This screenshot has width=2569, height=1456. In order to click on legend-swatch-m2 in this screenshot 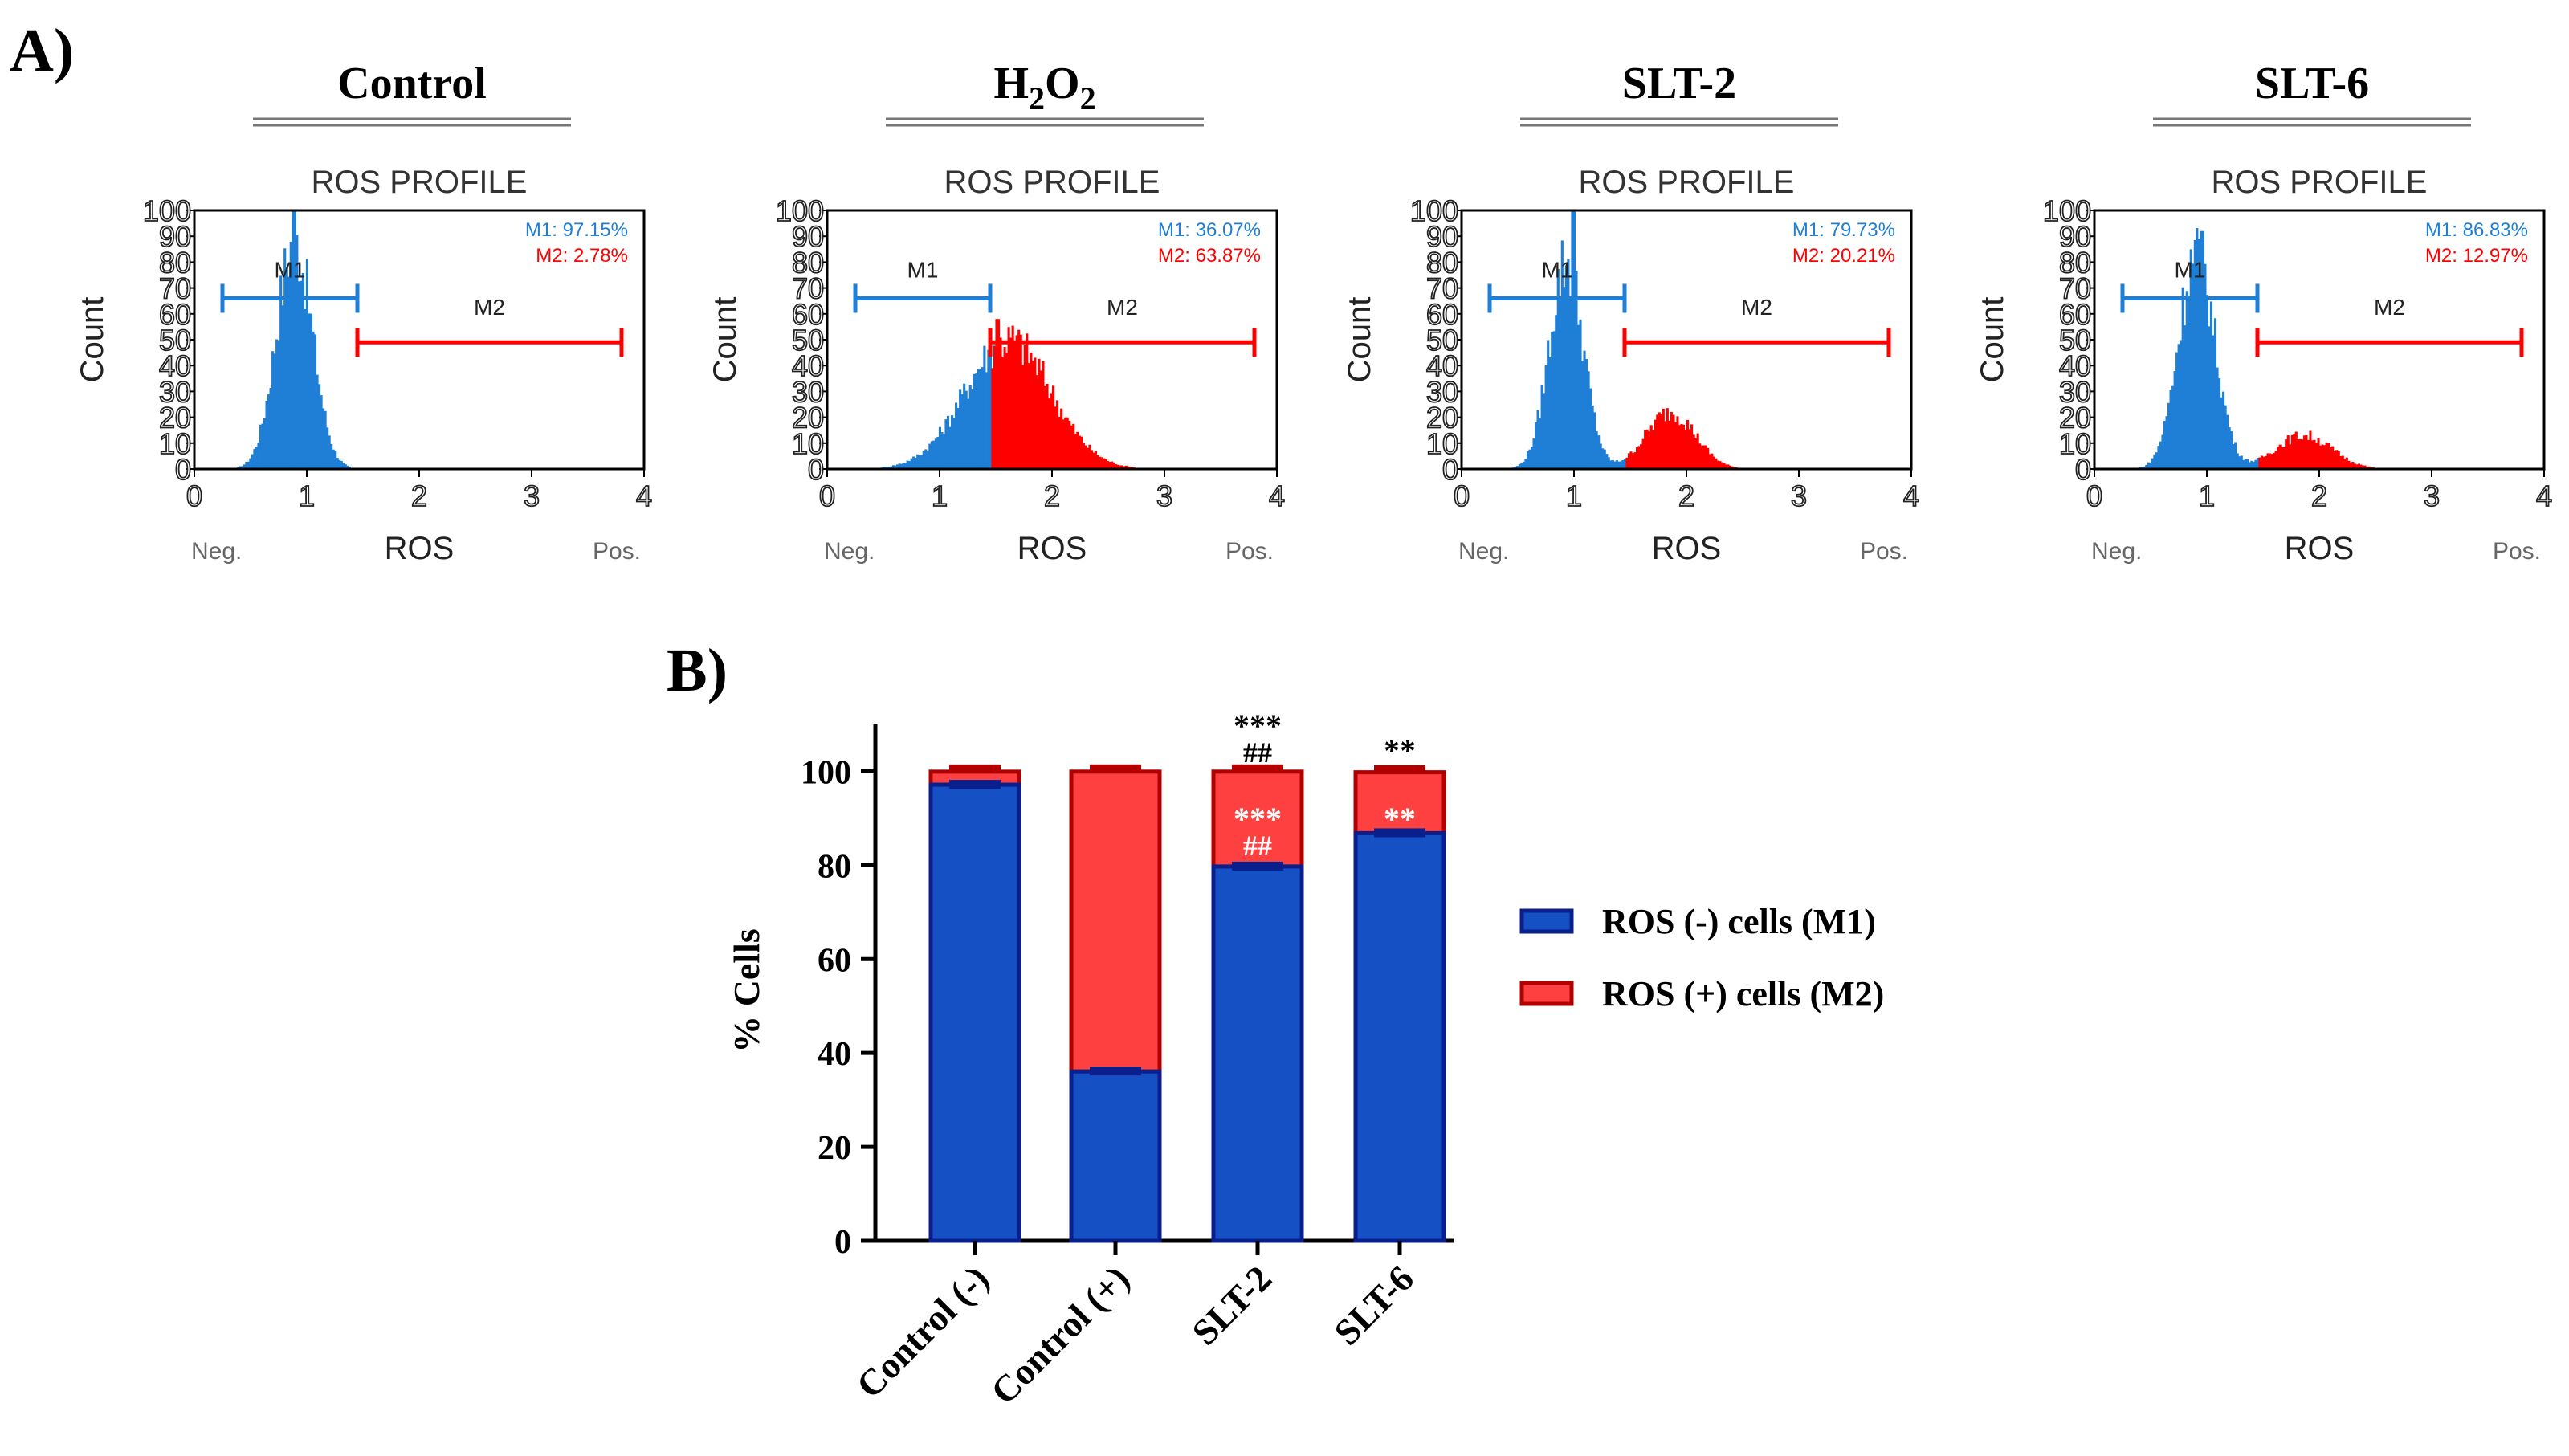, I will do `click(1546, 993)`.